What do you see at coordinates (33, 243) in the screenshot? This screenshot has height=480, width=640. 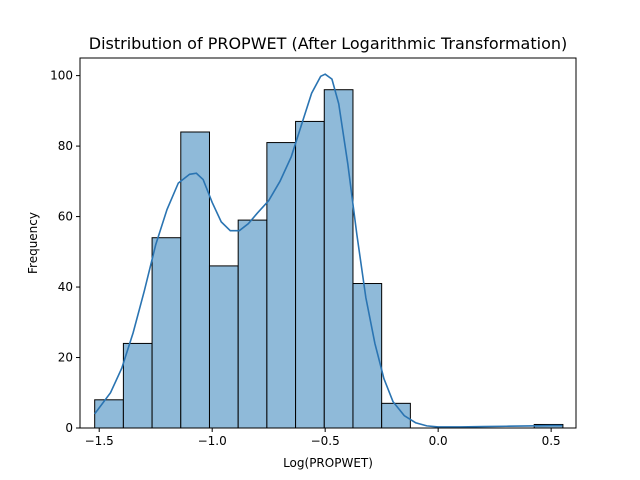 I see `y-axis-label: Frequency` at bounding box center [33, 243].